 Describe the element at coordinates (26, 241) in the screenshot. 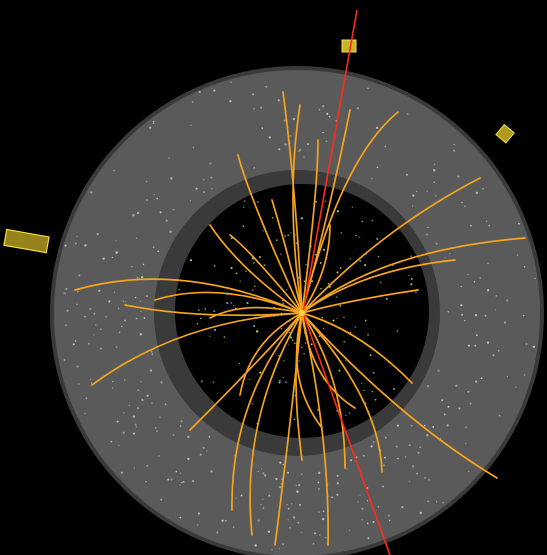

I see `calorimeter-deposit-left` at that location.